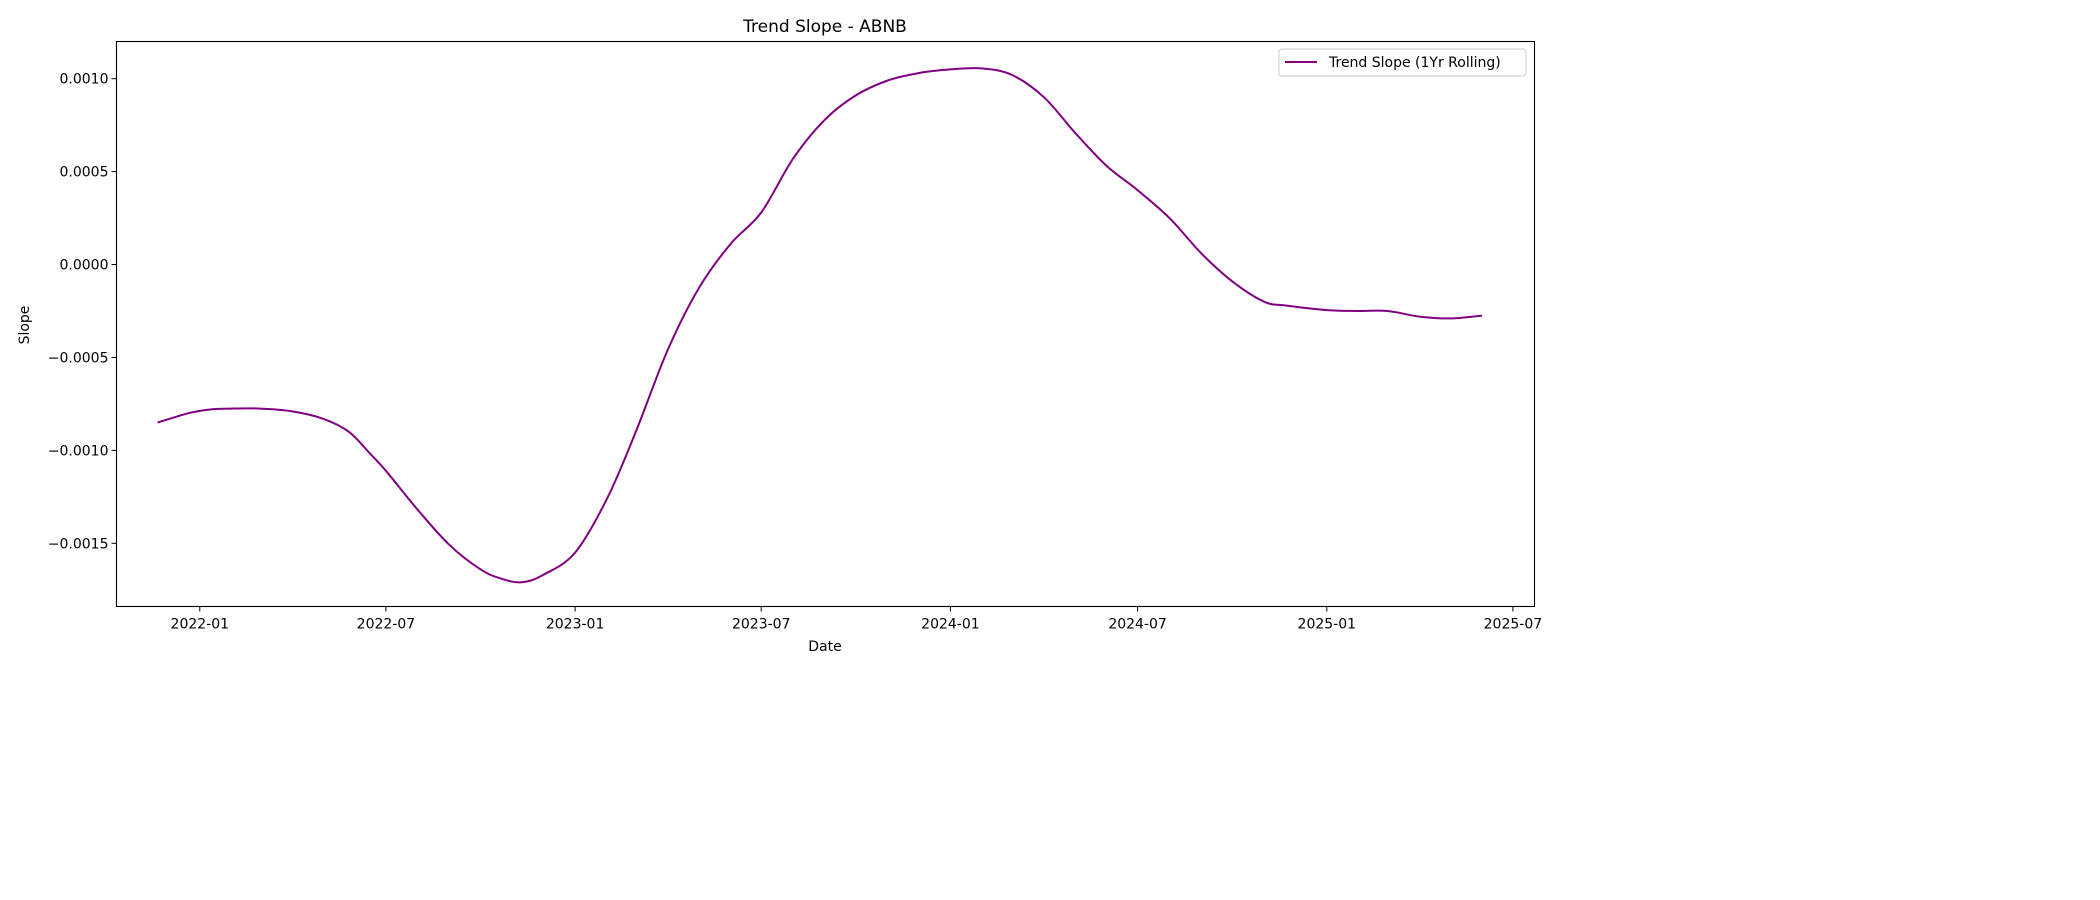 Image resolution: width=2100 pixels, height=900 pixels. Describe the element at coordinates (1513, 625) in the screenshot. I see `x-tick-label: 2025-07` at that location.